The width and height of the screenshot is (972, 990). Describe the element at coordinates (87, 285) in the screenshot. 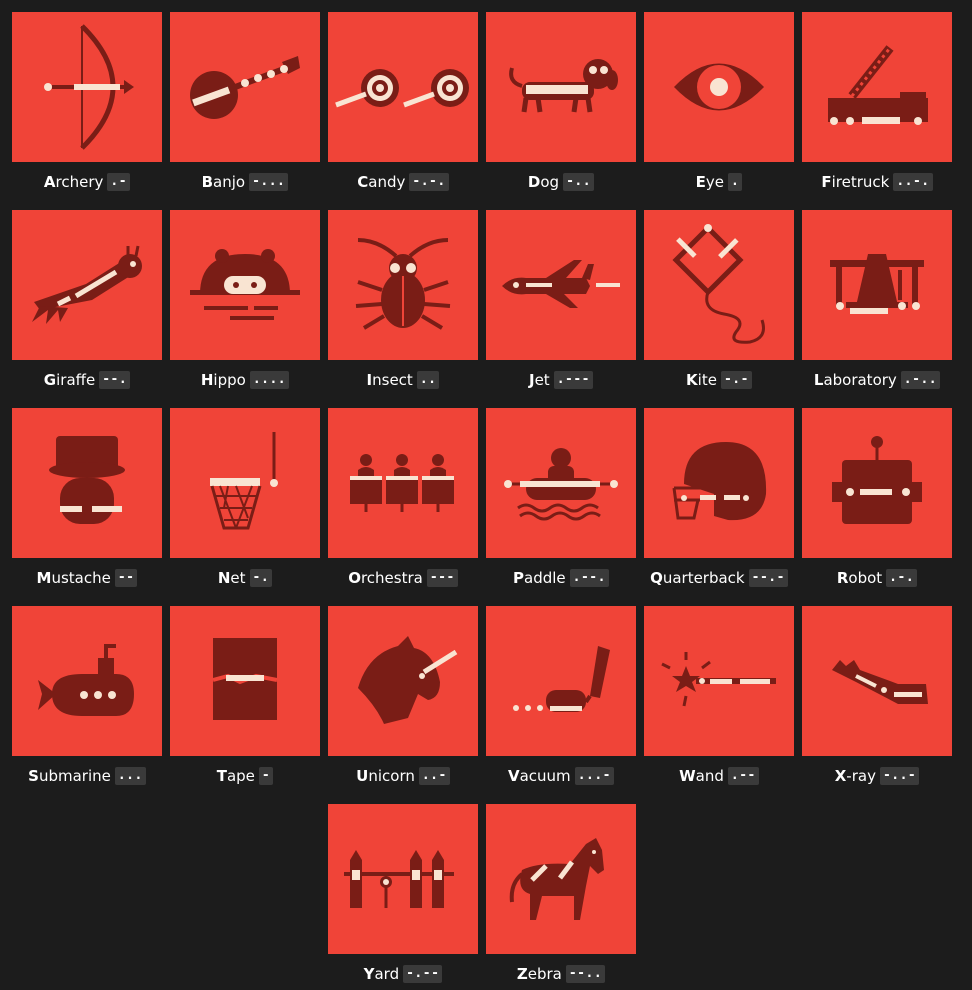

I see `giraffe-icon` at that location.